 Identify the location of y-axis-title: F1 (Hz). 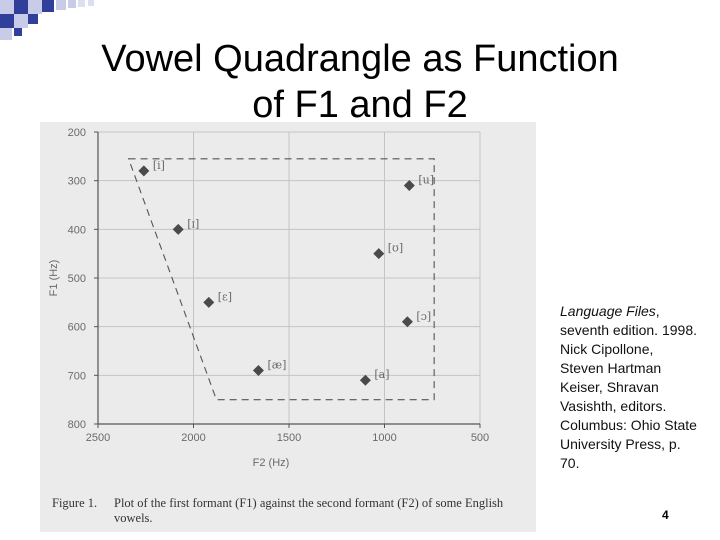
(54, 278).